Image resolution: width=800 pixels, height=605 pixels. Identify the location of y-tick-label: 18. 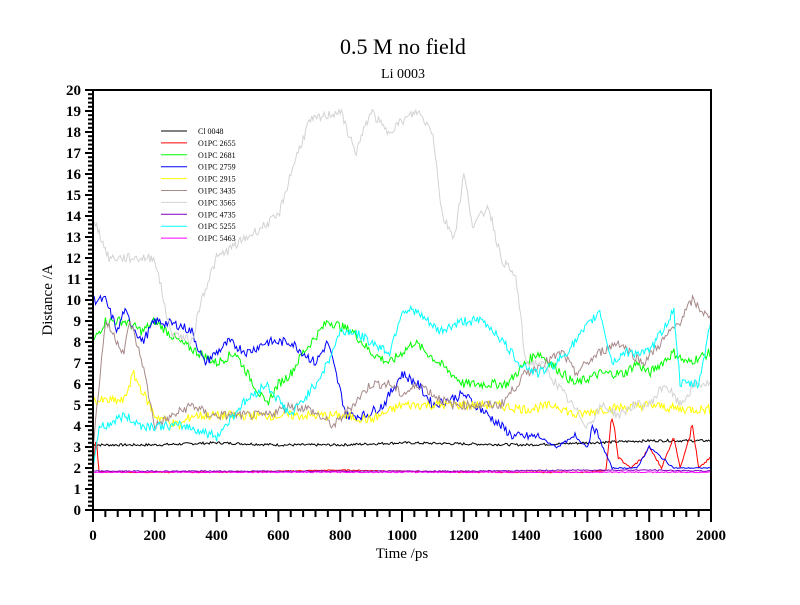
(73, 133).